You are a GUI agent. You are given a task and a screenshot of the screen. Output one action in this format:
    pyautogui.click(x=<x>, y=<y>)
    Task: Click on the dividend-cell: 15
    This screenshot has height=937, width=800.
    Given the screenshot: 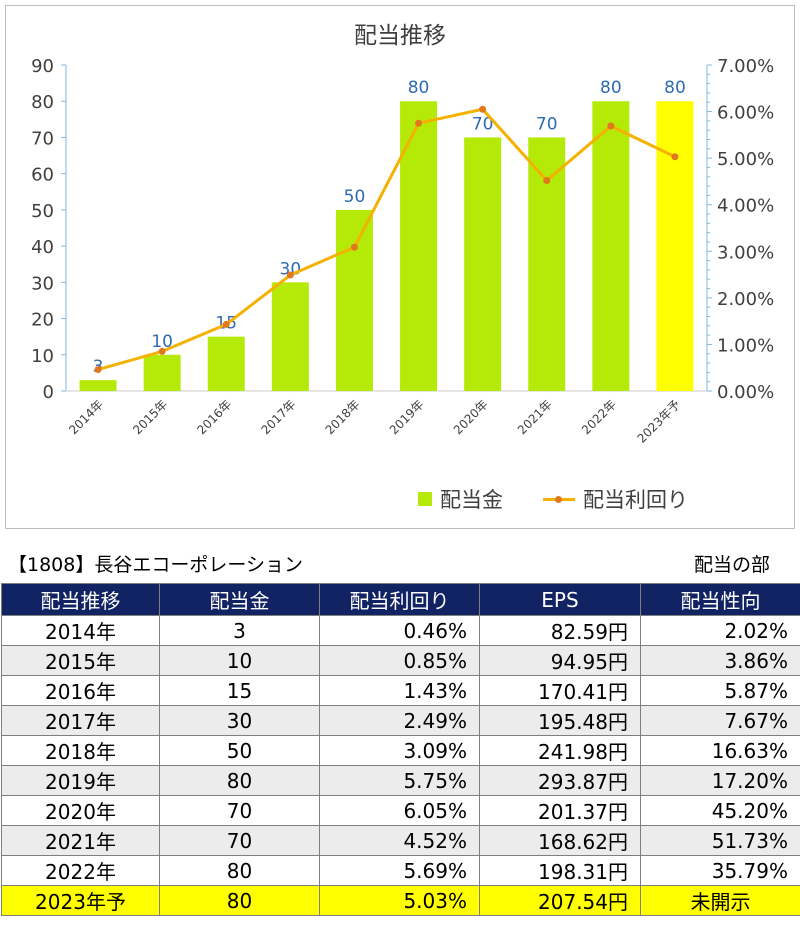 What is the action you would take?
    pyautogui.click(x=239, y=690)
    